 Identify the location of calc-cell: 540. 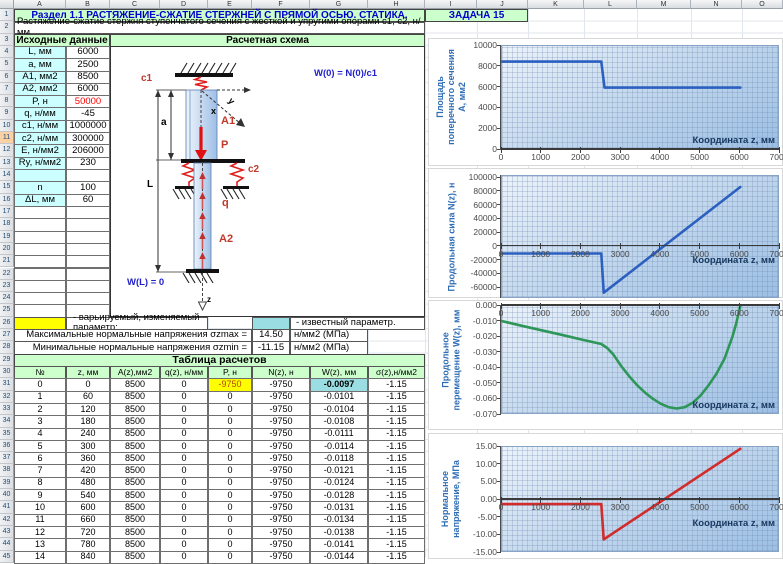
(88, 496).